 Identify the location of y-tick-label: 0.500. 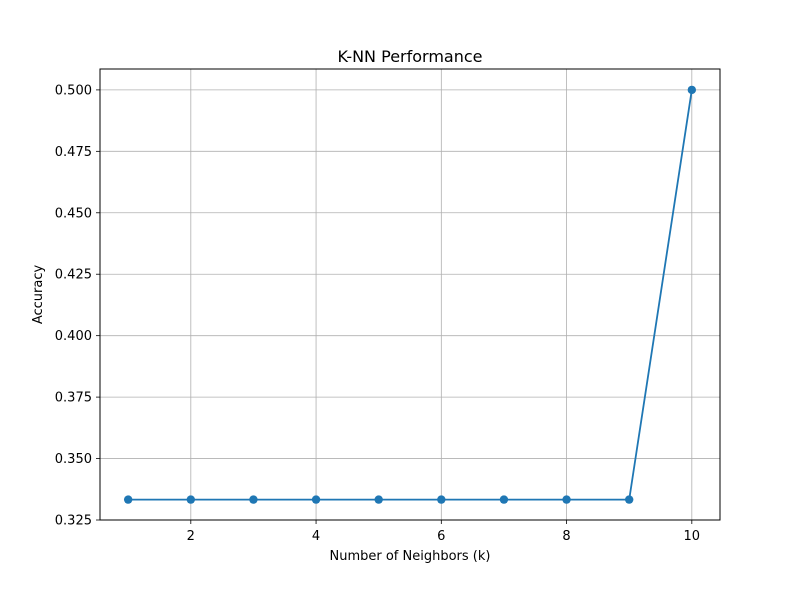
(73, 90).